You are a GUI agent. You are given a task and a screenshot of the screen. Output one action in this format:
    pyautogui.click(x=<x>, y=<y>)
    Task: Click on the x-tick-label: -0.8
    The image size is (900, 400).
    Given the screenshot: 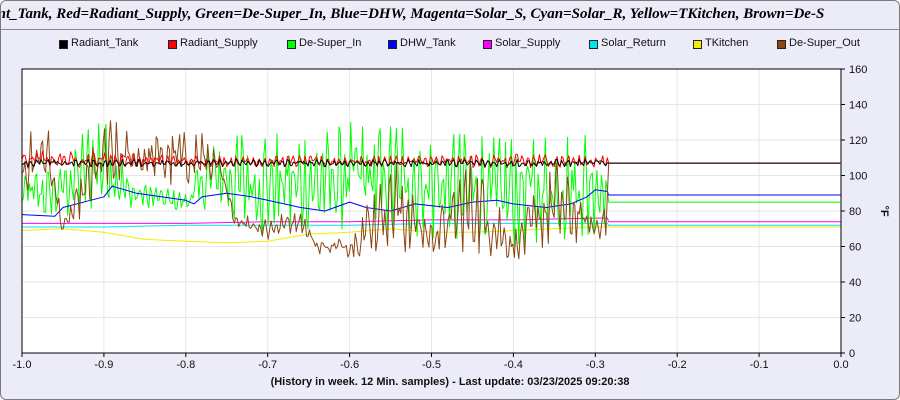 What is the action you would take?
    pyautogui.click(x=185, y=365)
    